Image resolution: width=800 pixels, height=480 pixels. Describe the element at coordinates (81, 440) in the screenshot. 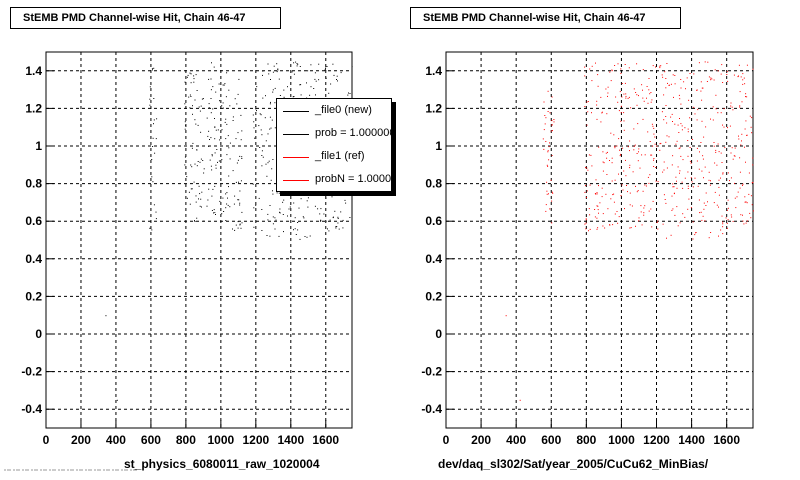

I see `x-tick-label: 200` at that location.